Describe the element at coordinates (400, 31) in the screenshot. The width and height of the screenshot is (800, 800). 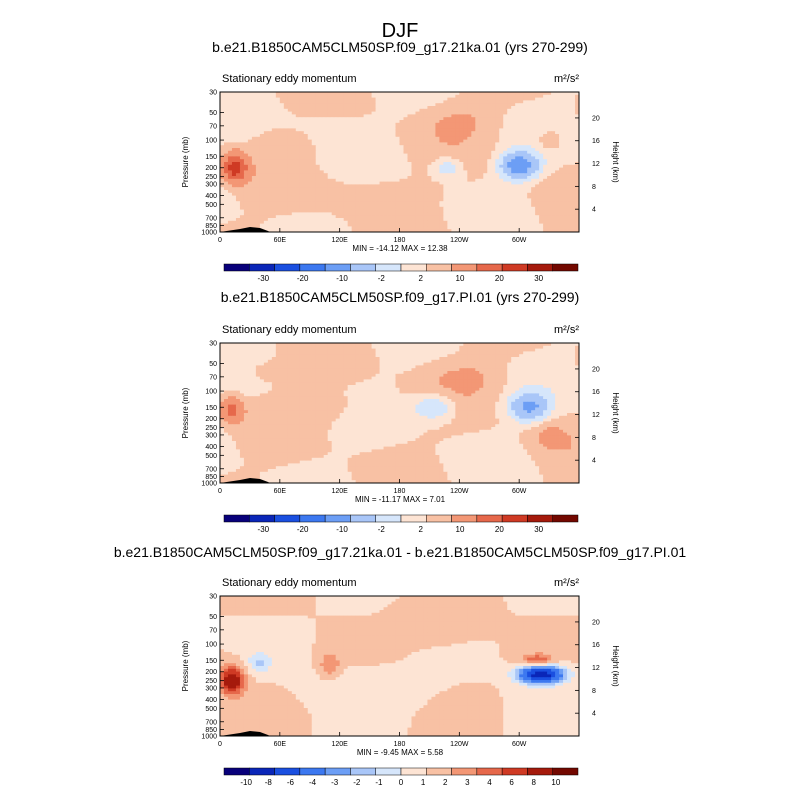
I see `figure-title: DJF` at that location.